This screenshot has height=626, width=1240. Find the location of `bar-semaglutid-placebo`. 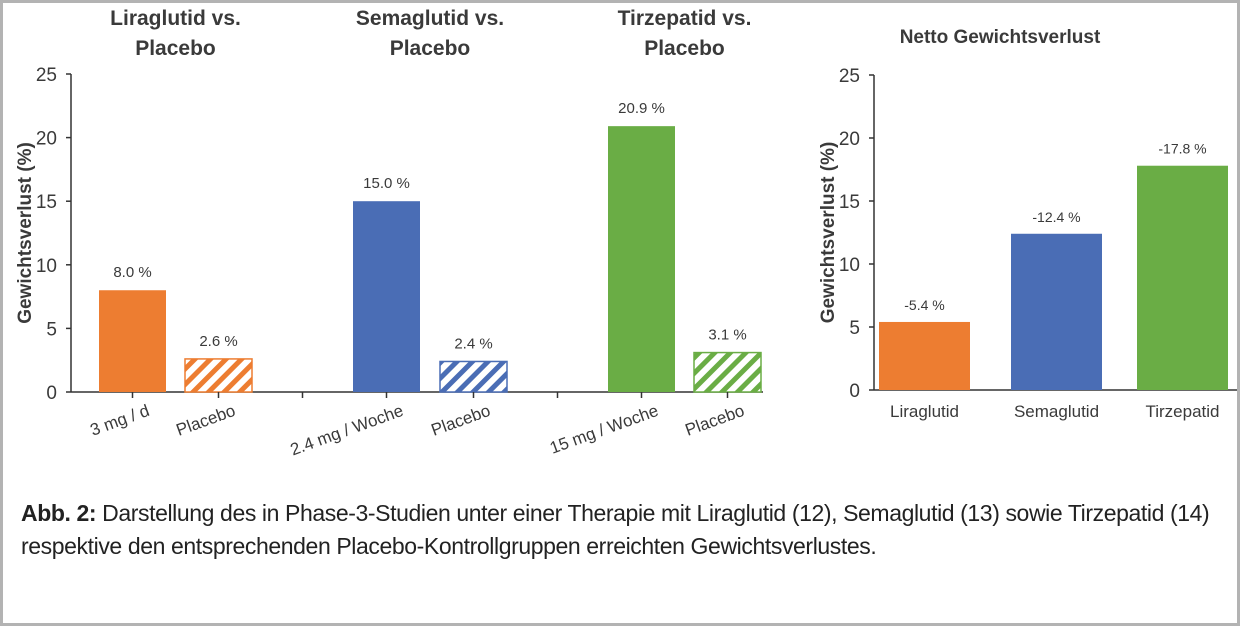

bar-semaglutid-placebo is located at coordinates (473, 376).